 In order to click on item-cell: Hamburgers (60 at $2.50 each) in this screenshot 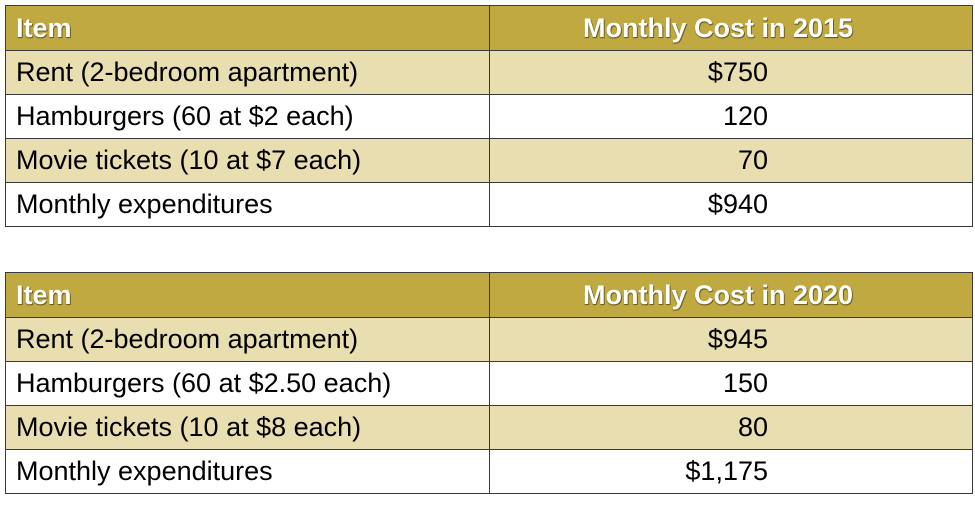, I will do `click(247, 383)`.